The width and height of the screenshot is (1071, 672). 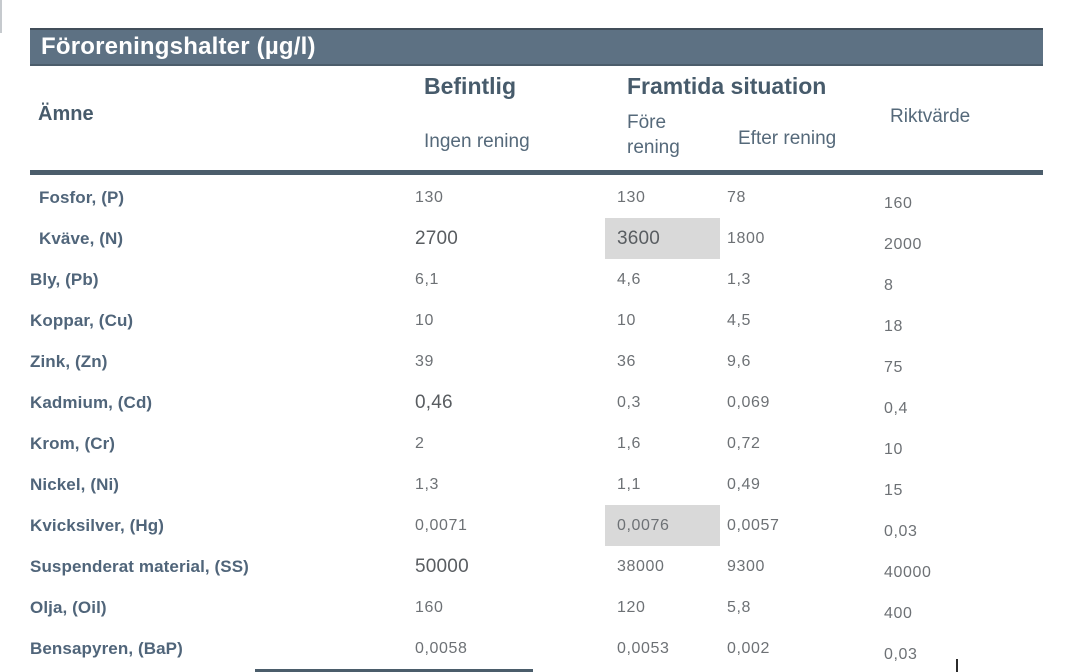 What do you see at coordinates (81, 238) in the screenshot?
I see `substance-label: Kväve, (N)` at bounding box center [81, 238].